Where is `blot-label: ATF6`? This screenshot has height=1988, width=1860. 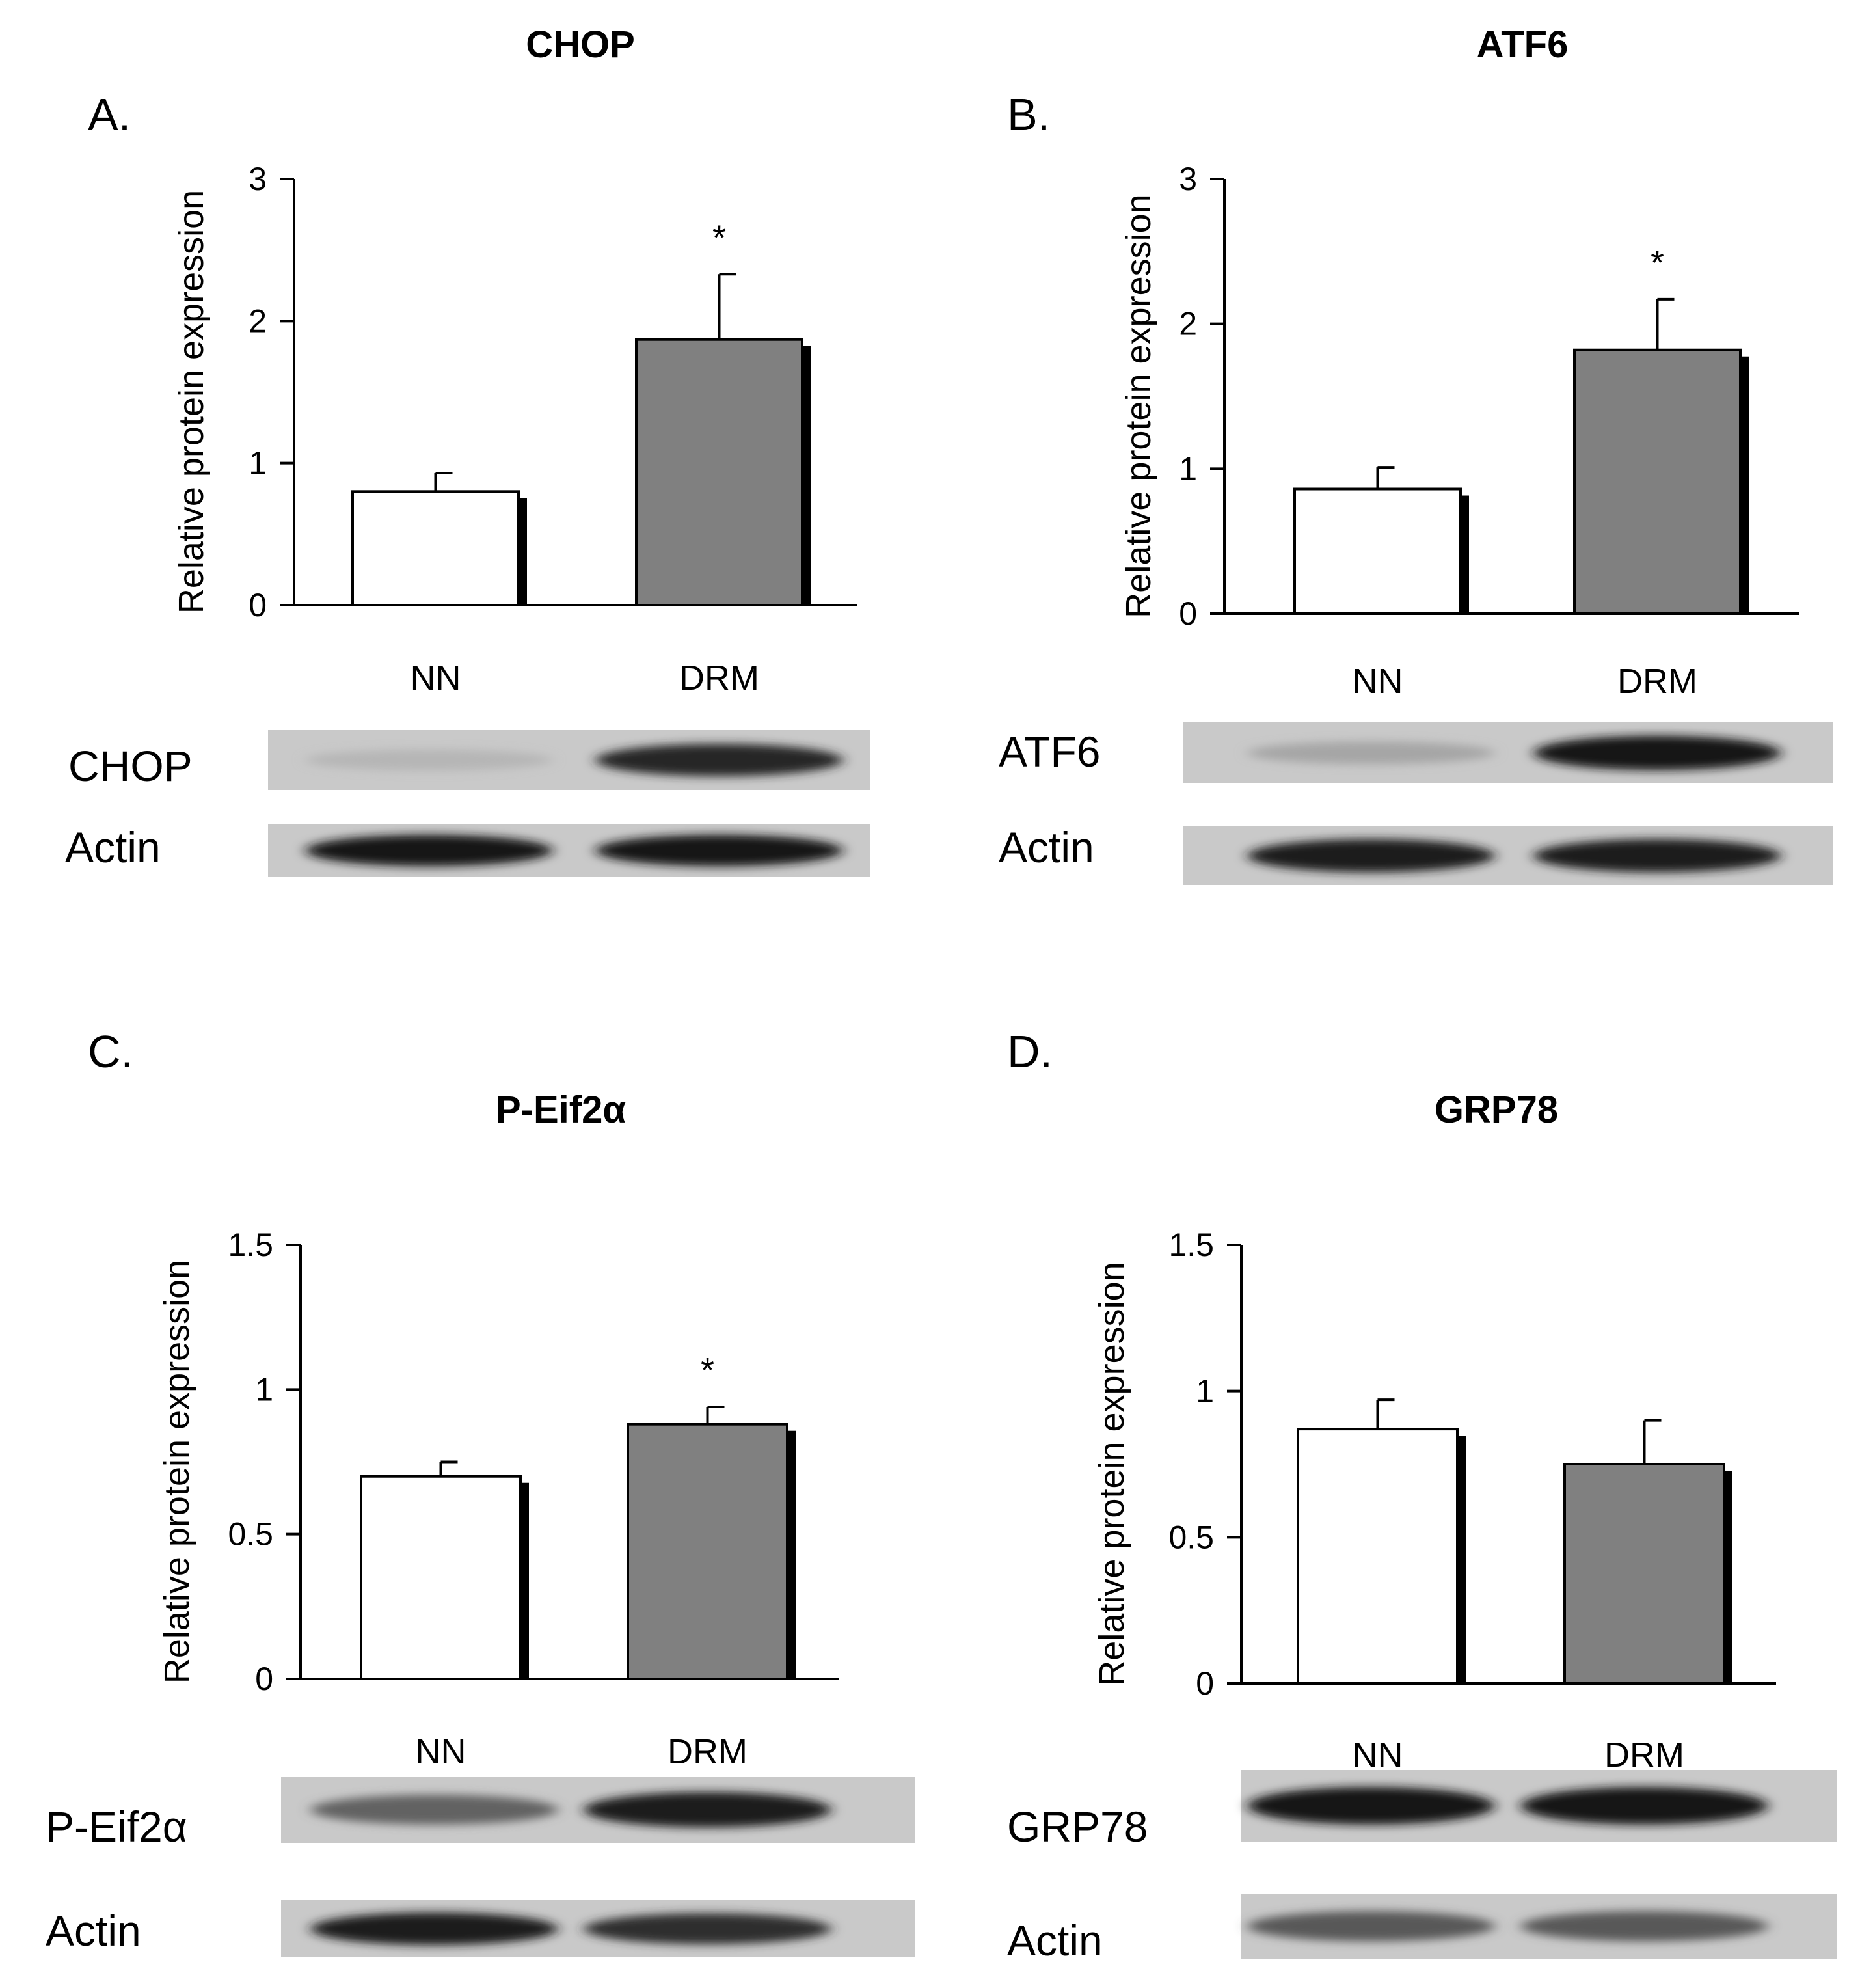
blot-label: ATF6 is located at coordinates (1049, 752).